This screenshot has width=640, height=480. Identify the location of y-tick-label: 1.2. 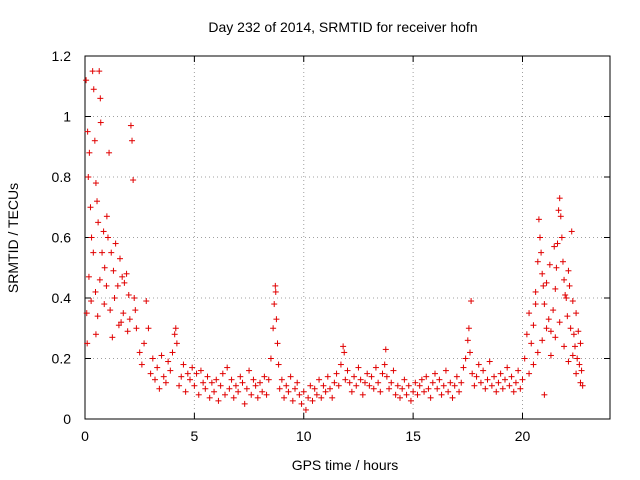
(62, 56).